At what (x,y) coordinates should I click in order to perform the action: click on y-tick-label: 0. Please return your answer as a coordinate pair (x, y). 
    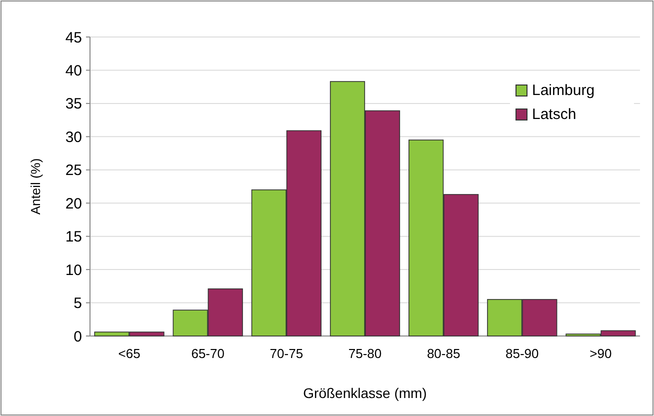
    Looking at the image, I should click on (78, 337).